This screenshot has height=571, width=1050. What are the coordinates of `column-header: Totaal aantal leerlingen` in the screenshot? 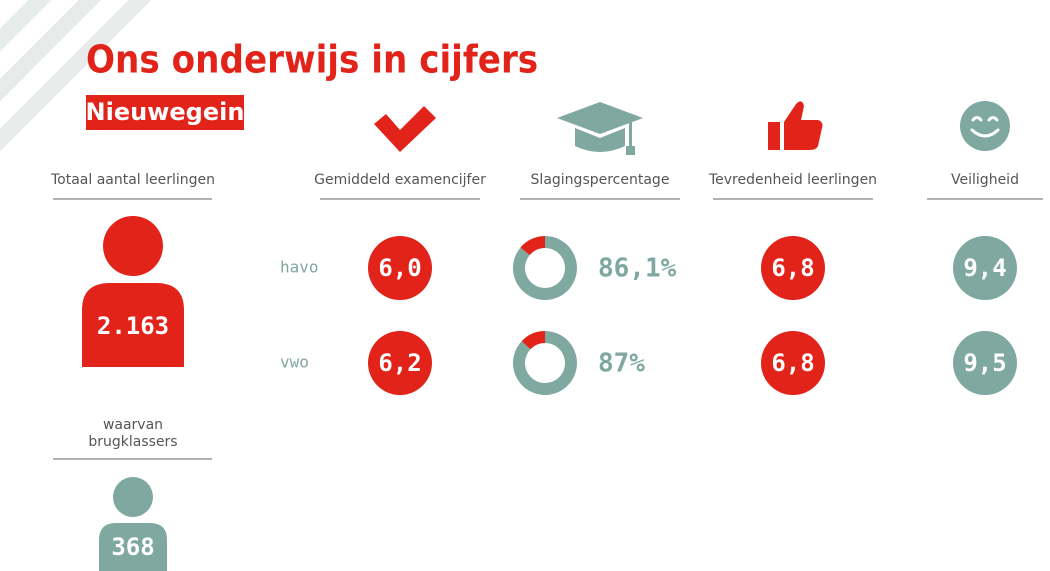 It's located at (132, 180).